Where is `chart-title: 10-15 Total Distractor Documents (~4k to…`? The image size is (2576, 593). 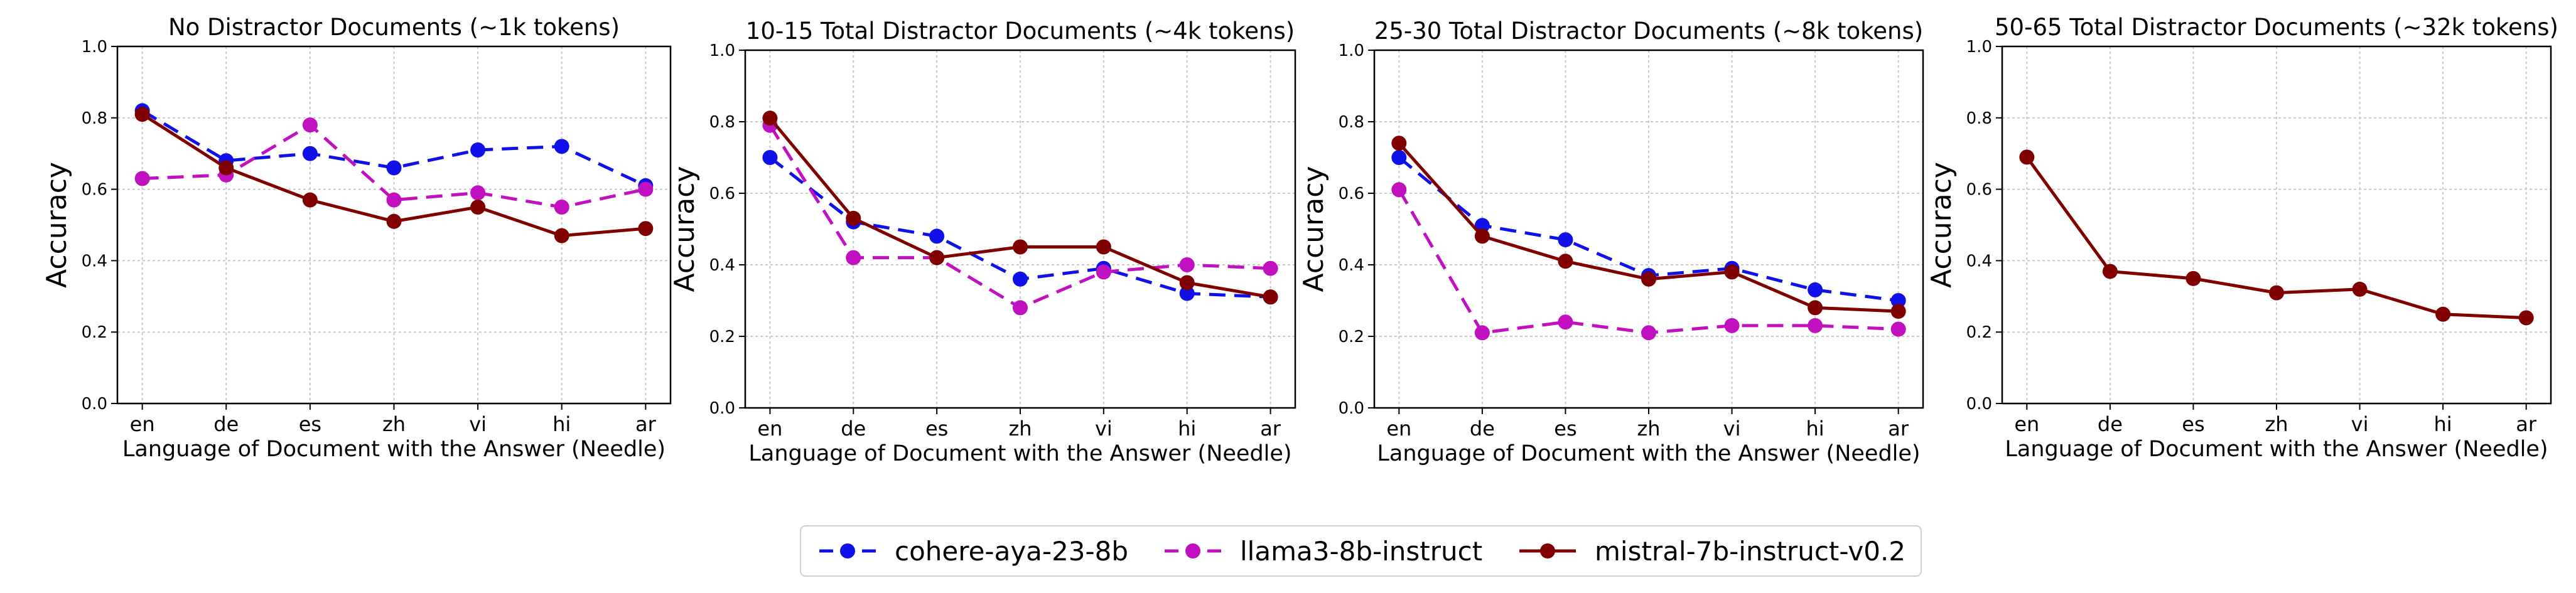 chart-title: 10-15 Total Distractor Documents (~4k to… is located at coordinates (1021, 31).